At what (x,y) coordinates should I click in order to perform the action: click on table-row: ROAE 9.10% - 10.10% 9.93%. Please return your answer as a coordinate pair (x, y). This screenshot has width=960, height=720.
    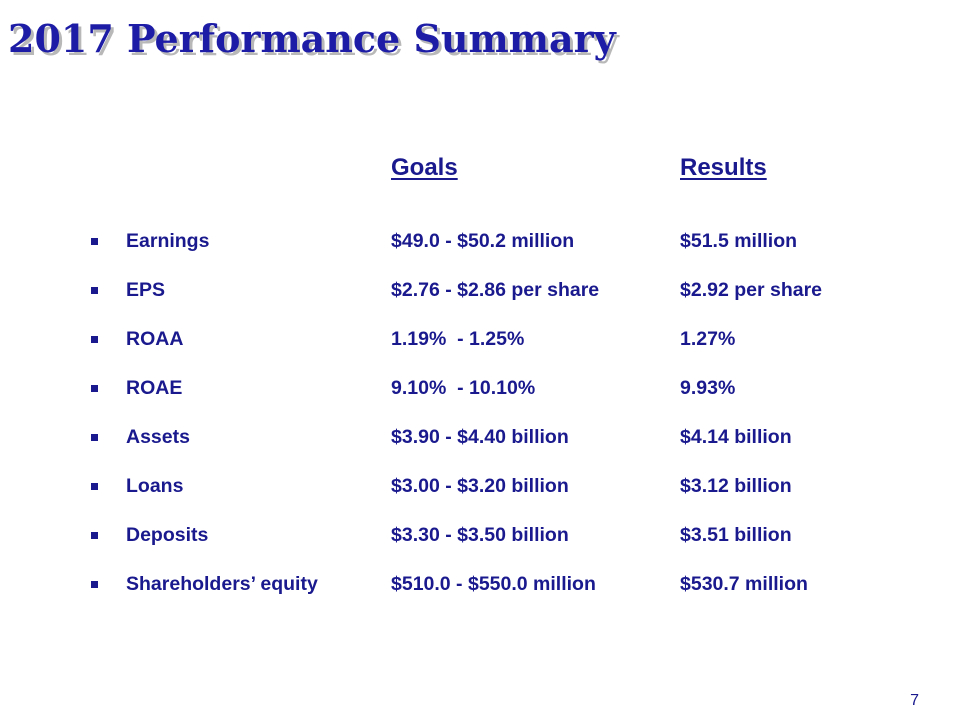
    Looking at the image, I should click on (480, 401).